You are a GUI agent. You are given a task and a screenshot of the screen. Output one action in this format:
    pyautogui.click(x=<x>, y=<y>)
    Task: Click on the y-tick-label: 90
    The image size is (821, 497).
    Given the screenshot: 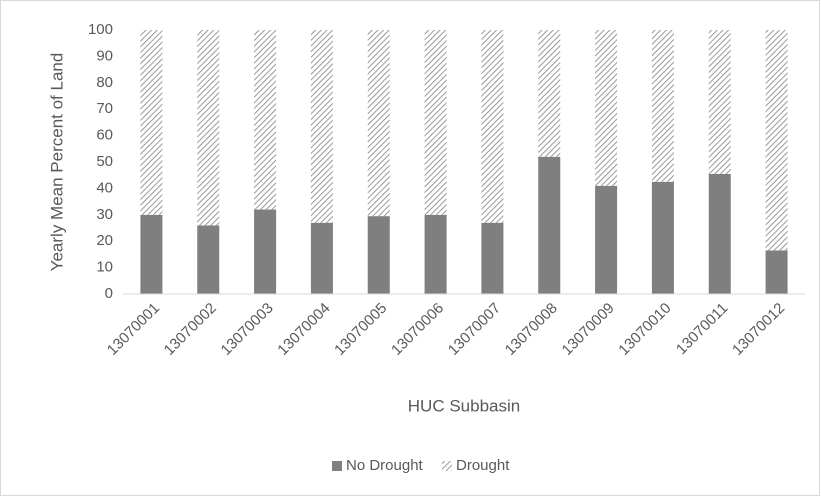 What is the action you would take?
    pyautogui.click(x=104, y=55)
    